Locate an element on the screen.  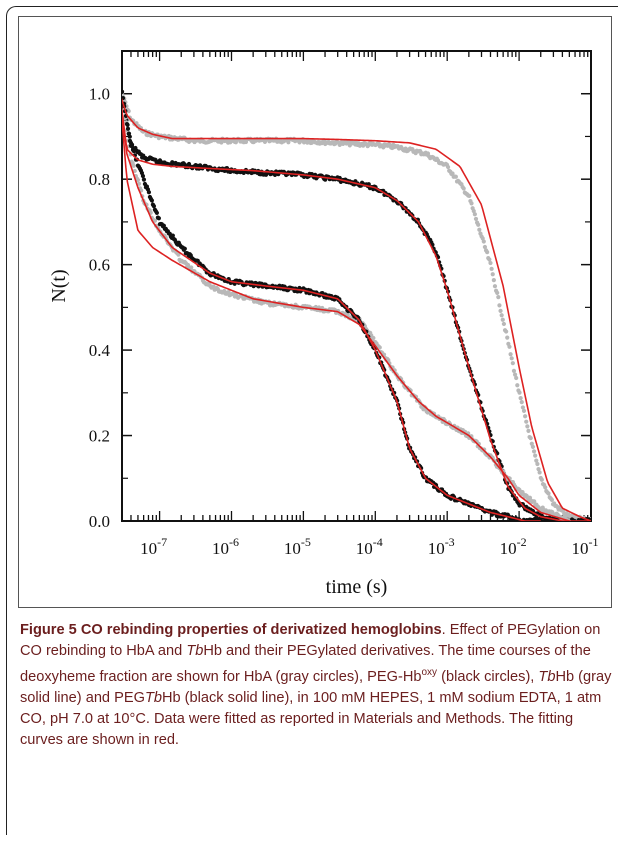
y-tick-label: 0.4 is located at coordinates (100, 350).